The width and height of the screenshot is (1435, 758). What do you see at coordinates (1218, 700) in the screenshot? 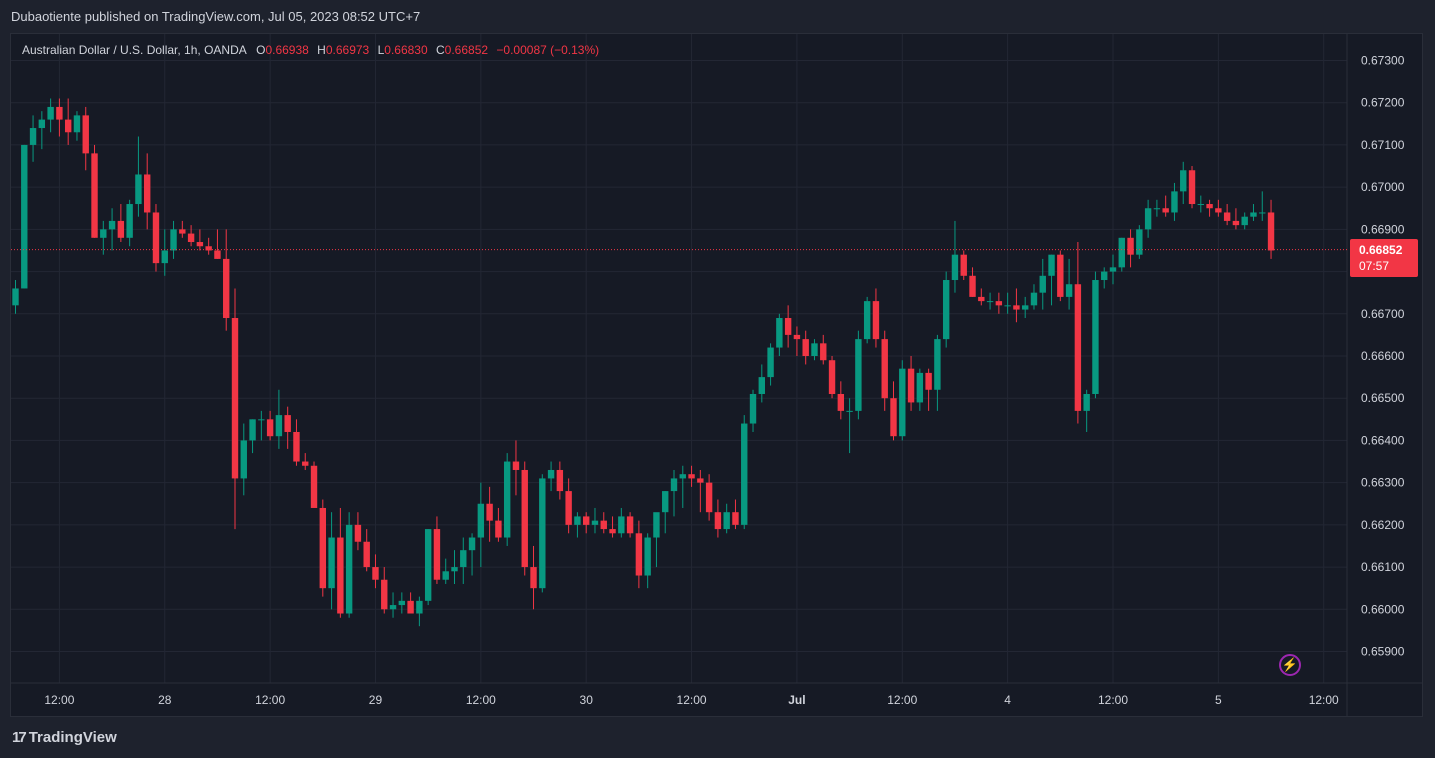
I see `time-tick-label: 5` at bounding box center [1218, 700].